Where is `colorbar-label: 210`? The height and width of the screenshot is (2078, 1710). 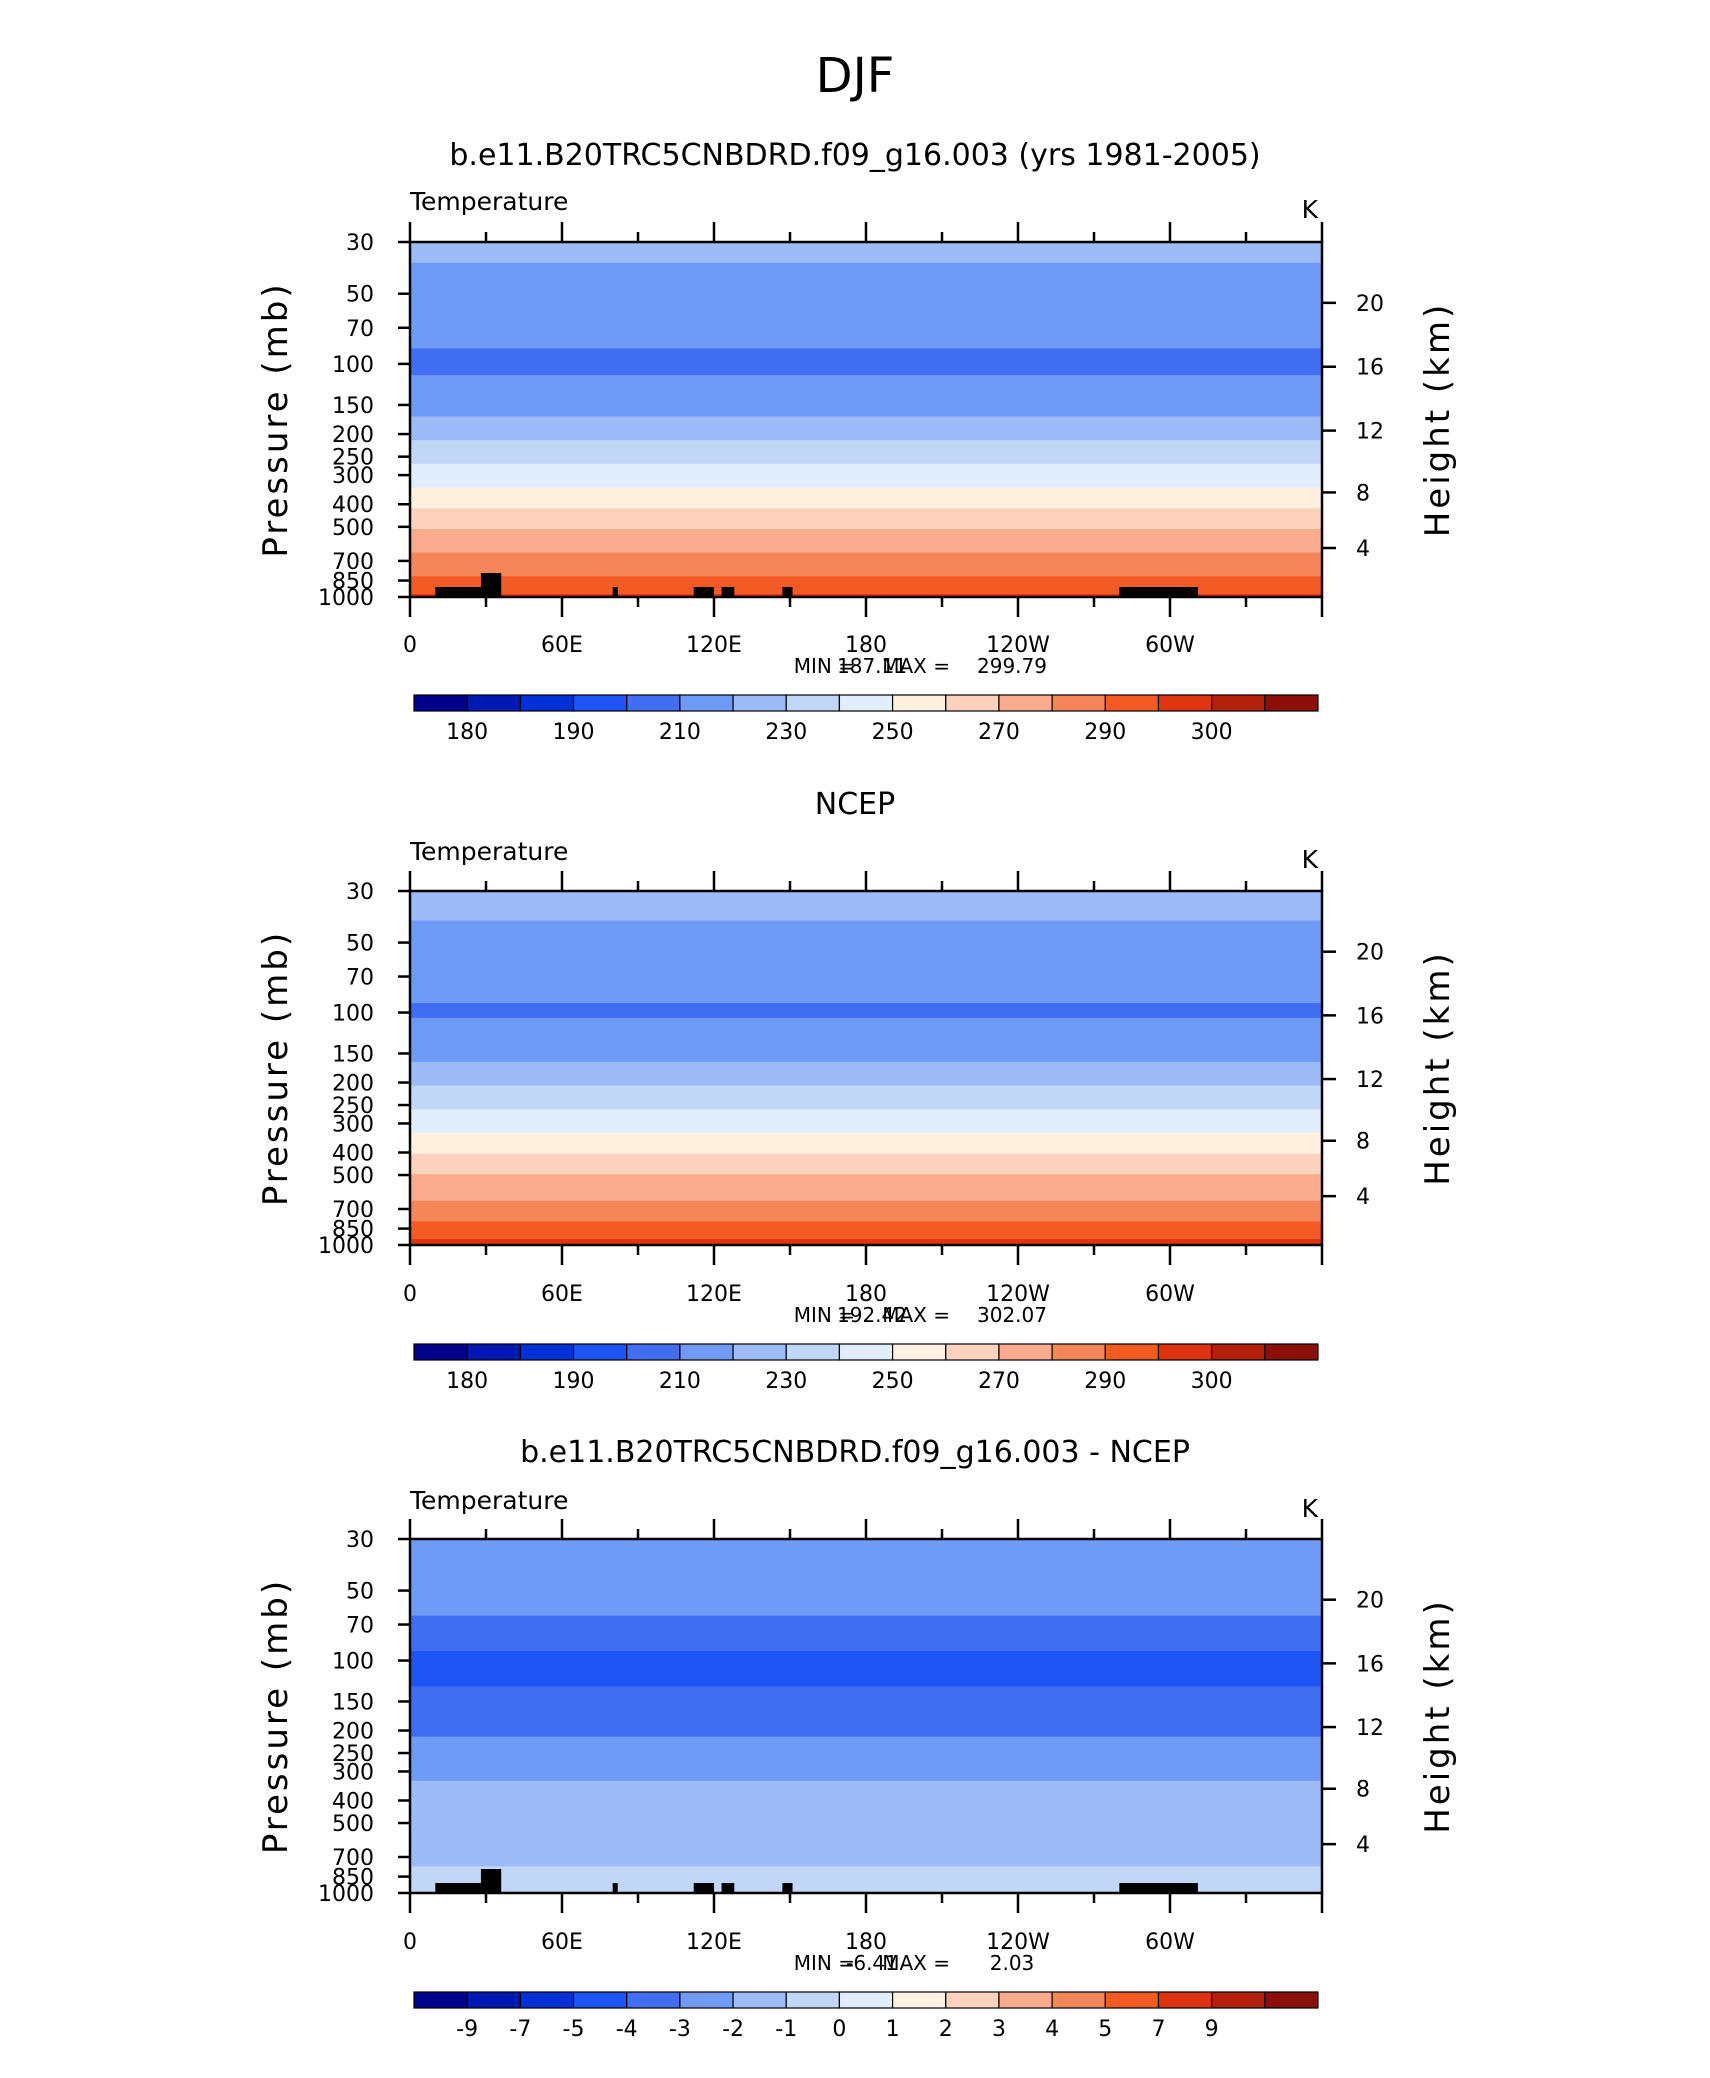
colorbar-label: 210 is located at coordinates (680, 732).